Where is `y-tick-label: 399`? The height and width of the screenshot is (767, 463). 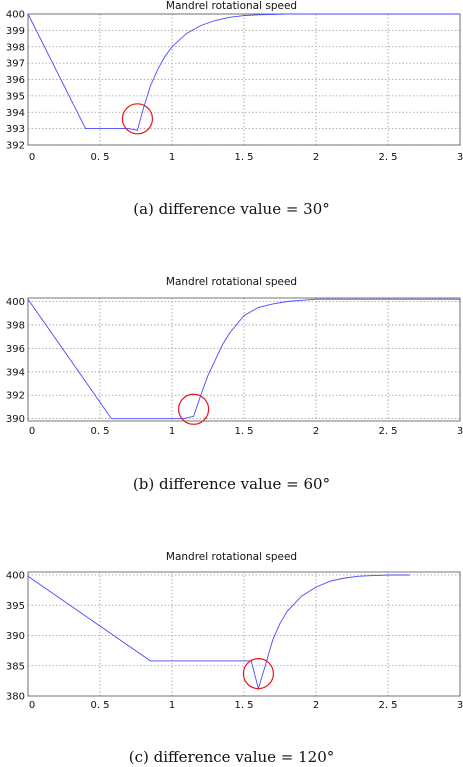 y-tick-label: 399 is located at coordinates (15, 31).